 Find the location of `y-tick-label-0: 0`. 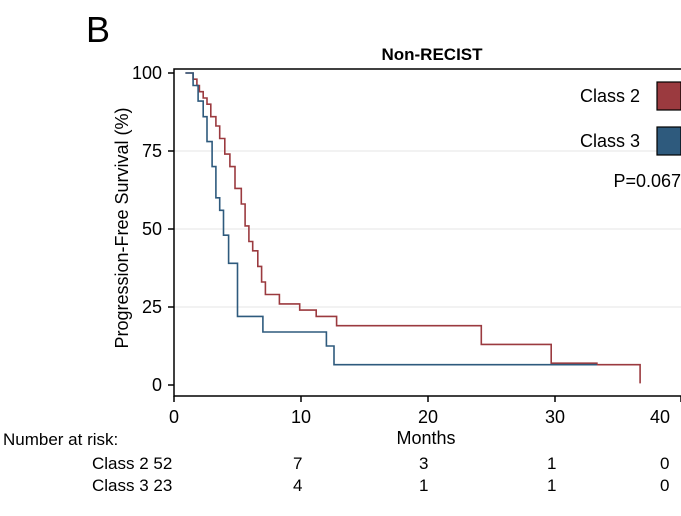

y-tick-label-0: 0 is located at coordinates (157, 385).